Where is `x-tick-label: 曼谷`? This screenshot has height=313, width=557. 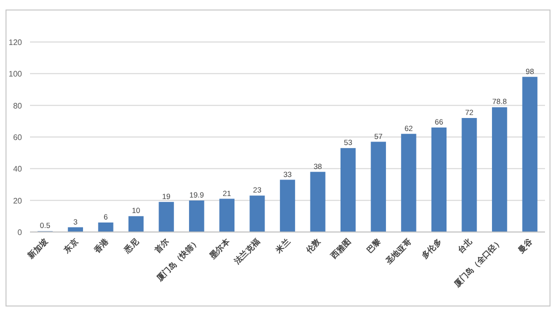
x-tick-label: 曼谷 is located at coordinates (525, 246).